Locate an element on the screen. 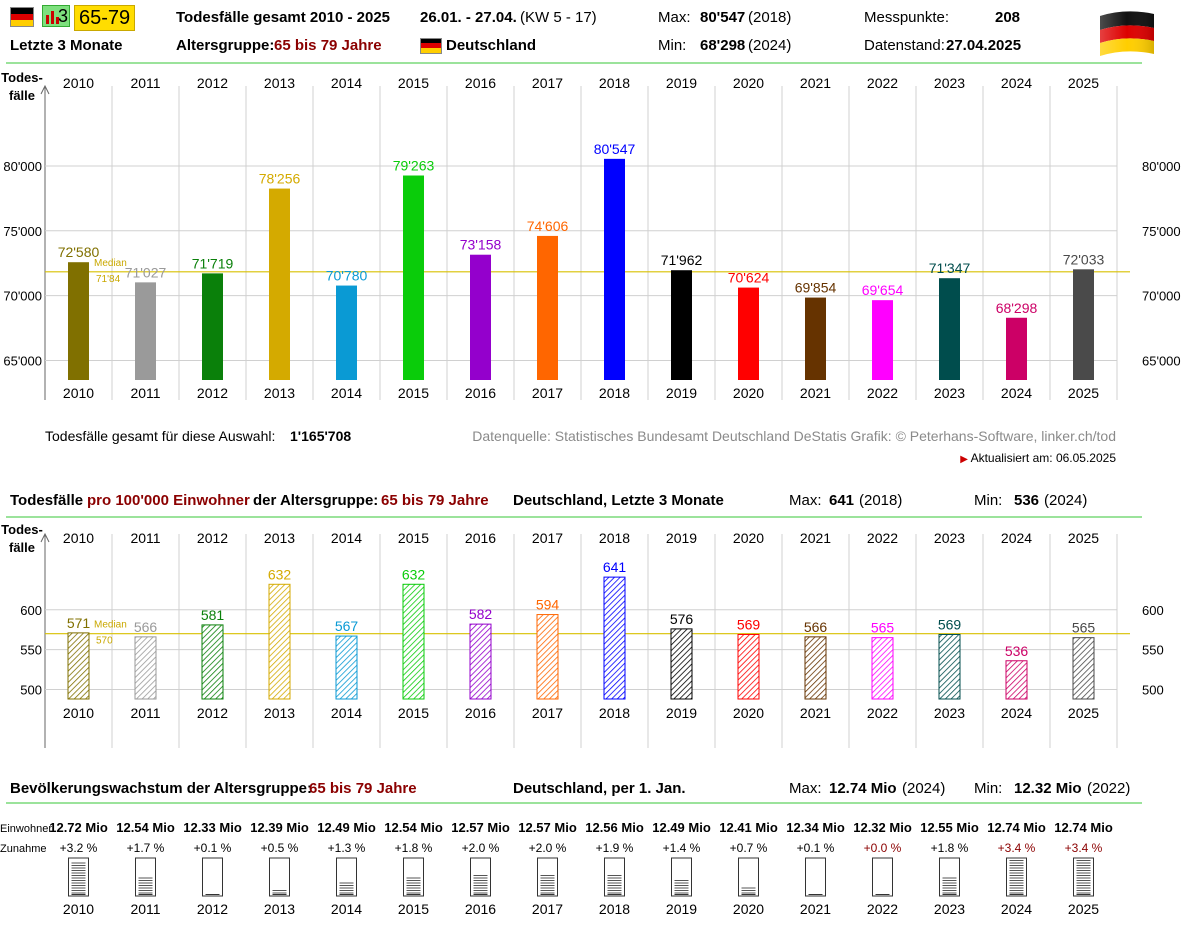 The width and height of the screenshot is (1190, 930). data-label-2025: 565 is located at coordinates (1084, 628).